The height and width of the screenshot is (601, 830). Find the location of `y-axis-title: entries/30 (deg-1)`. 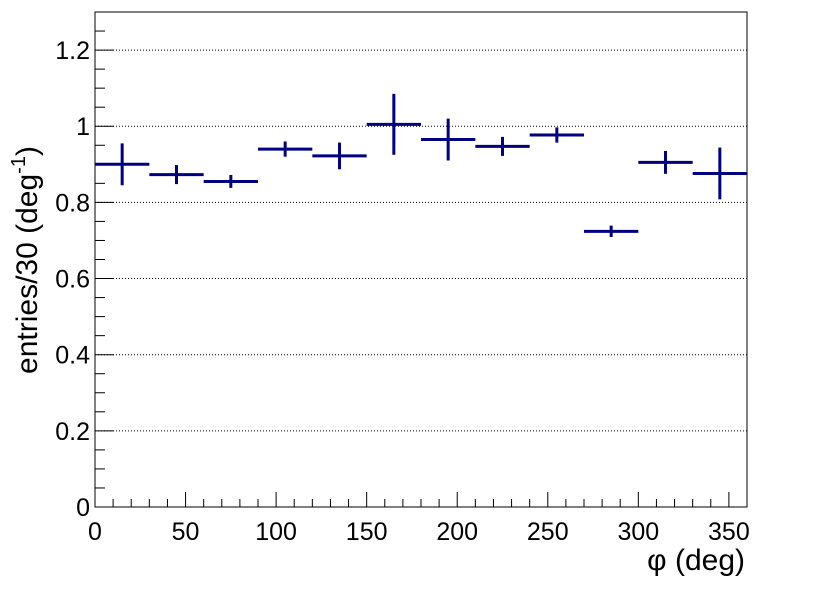

y-axis-title: entries/30 (deg-1) is located at coordinates (26, 260).